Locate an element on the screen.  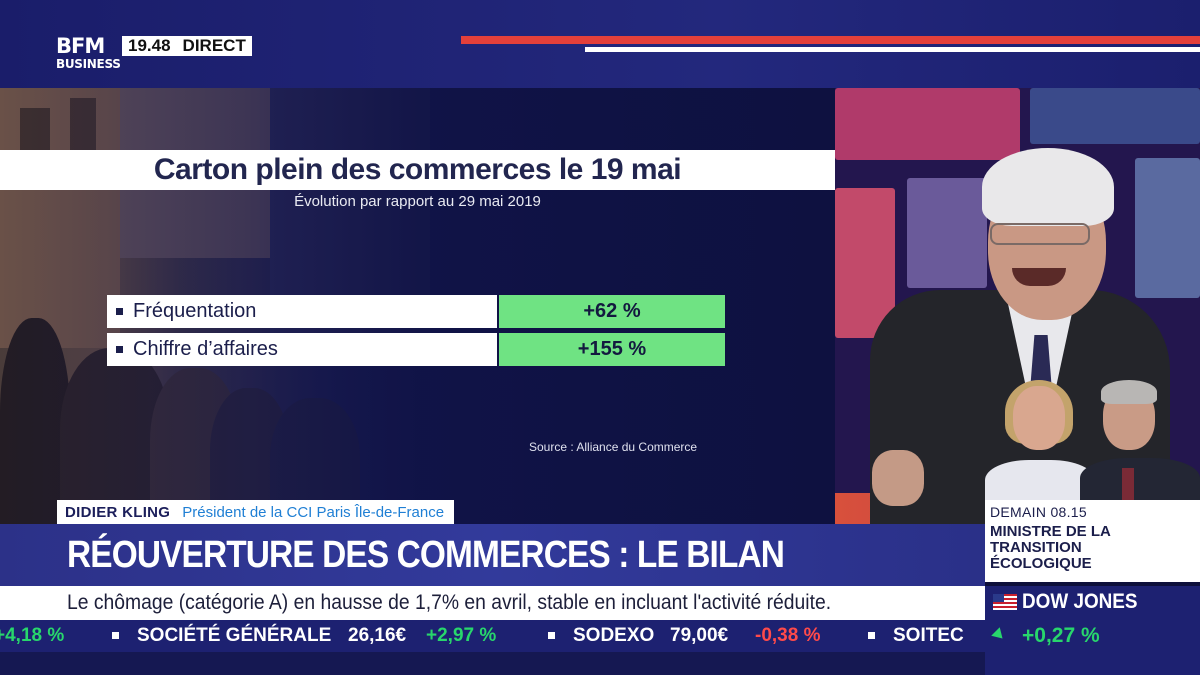
stock-name: SODEXO is located at coordinates (614, 635).